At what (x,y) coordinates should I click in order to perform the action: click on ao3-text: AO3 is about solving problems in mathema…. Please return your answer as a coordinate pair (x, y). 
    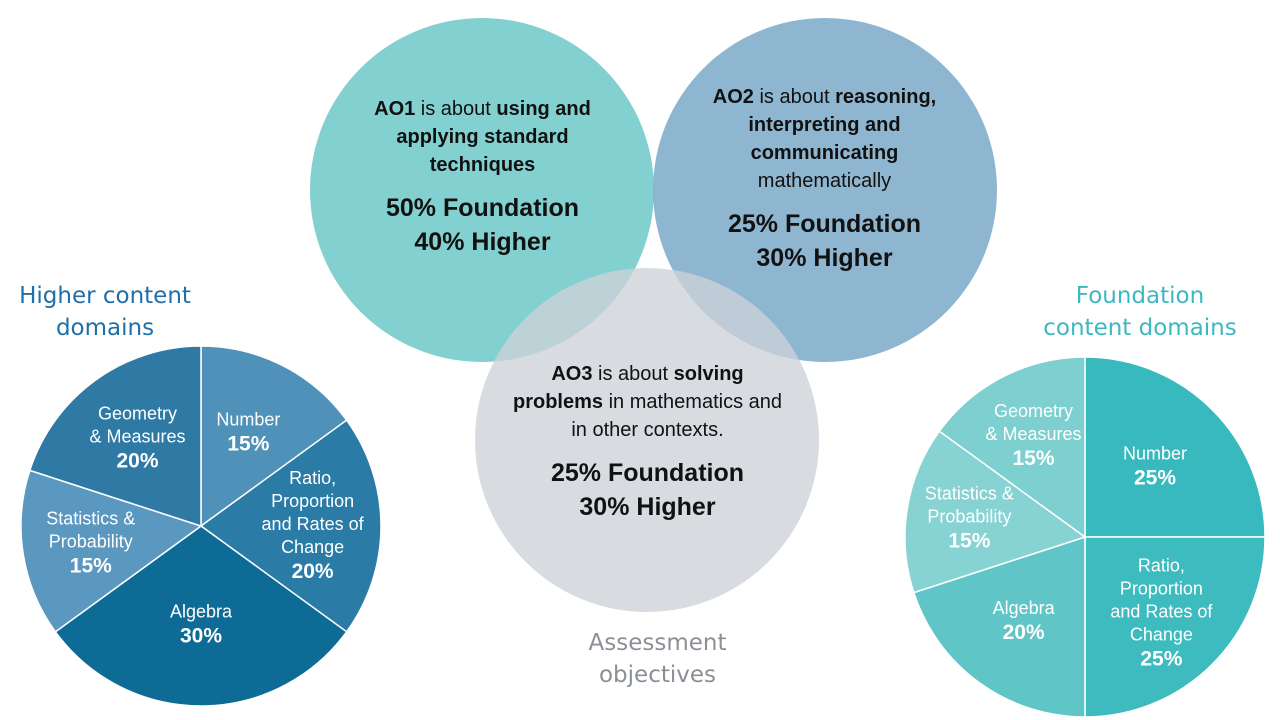
    Looking at the image, I should click on (647, 442).